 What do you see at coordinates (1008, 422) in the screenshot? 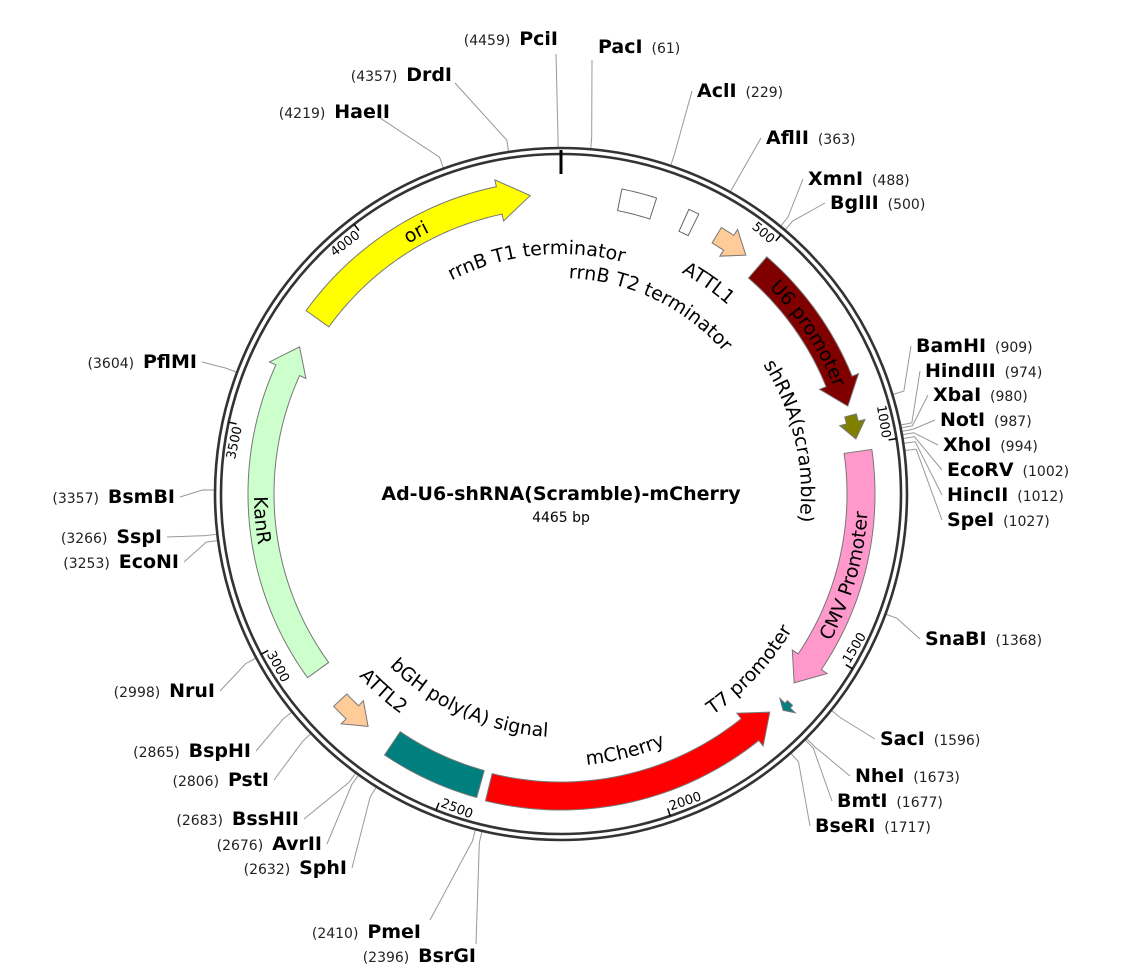
I see `site-position: (987)` at bounding box center [1008, 422].